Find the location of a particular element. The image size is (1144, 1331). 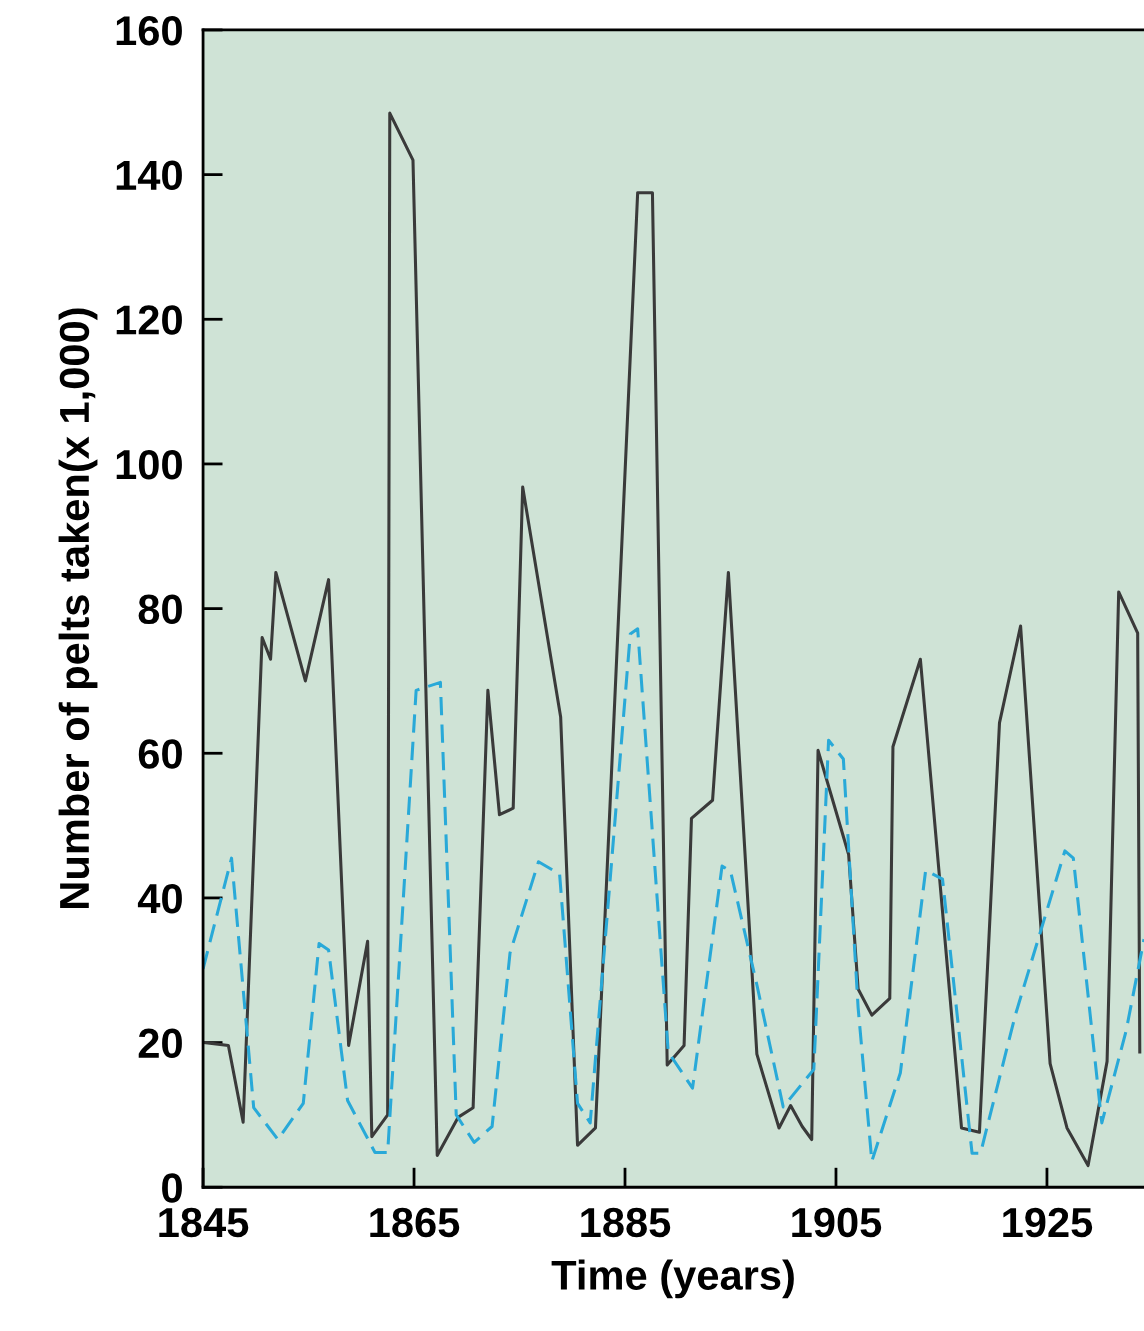

y-tick-label: 120 is located at coordinates (149, 320).